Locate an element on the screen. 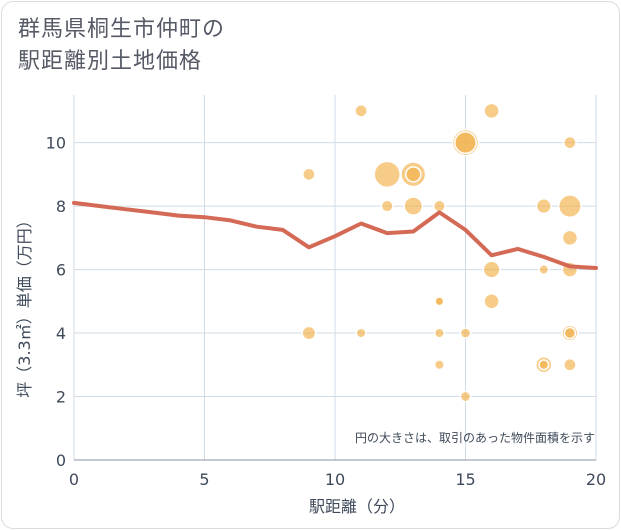  x-tick-label: 0 is located at coordinates (74, 479).